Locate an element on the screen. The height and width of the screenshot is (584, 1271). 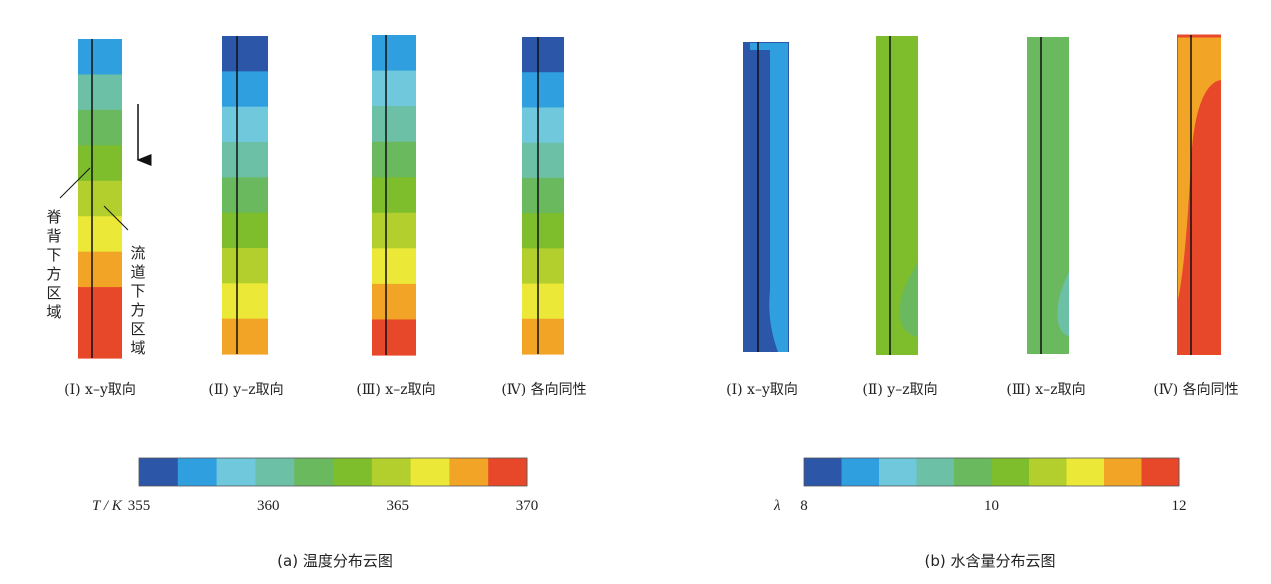
water-content-column-yz is located at coordinates (897, 195).